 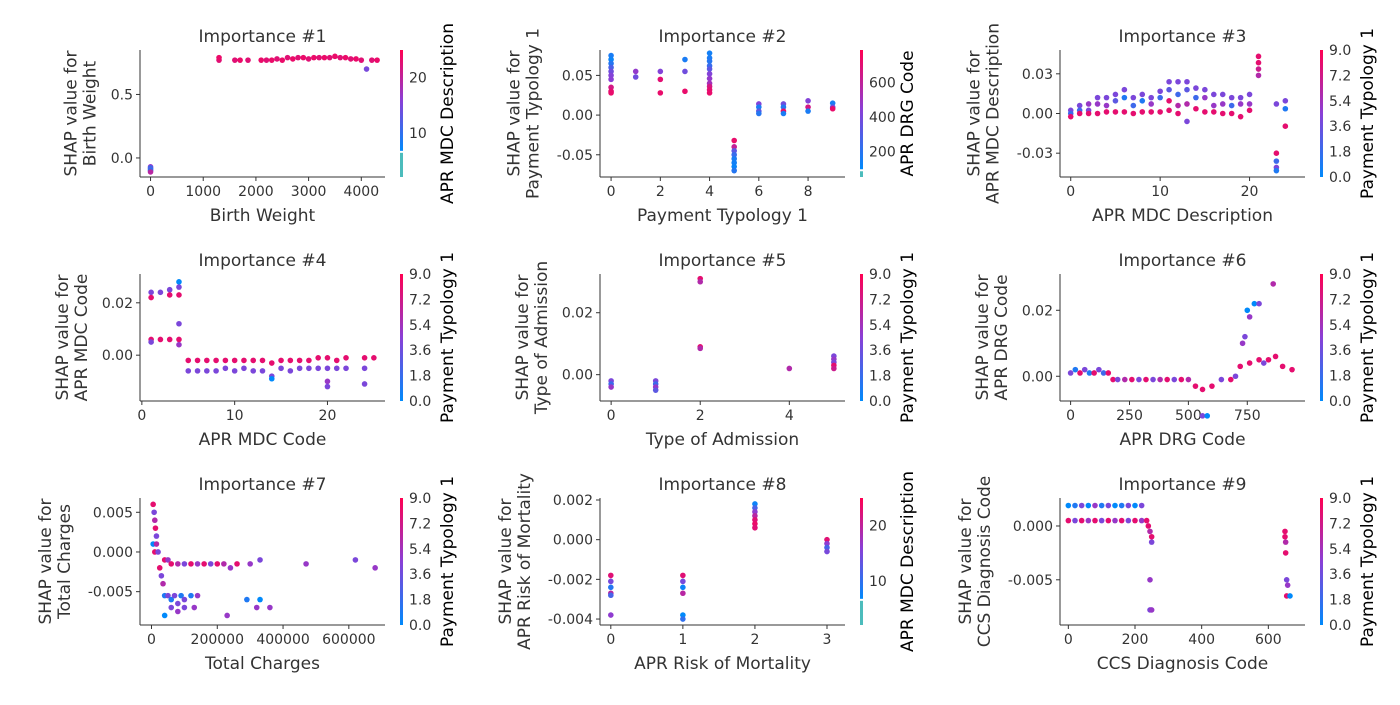 I want to click on x-axis-label: Type of Admission, so click(x=722, y=440).